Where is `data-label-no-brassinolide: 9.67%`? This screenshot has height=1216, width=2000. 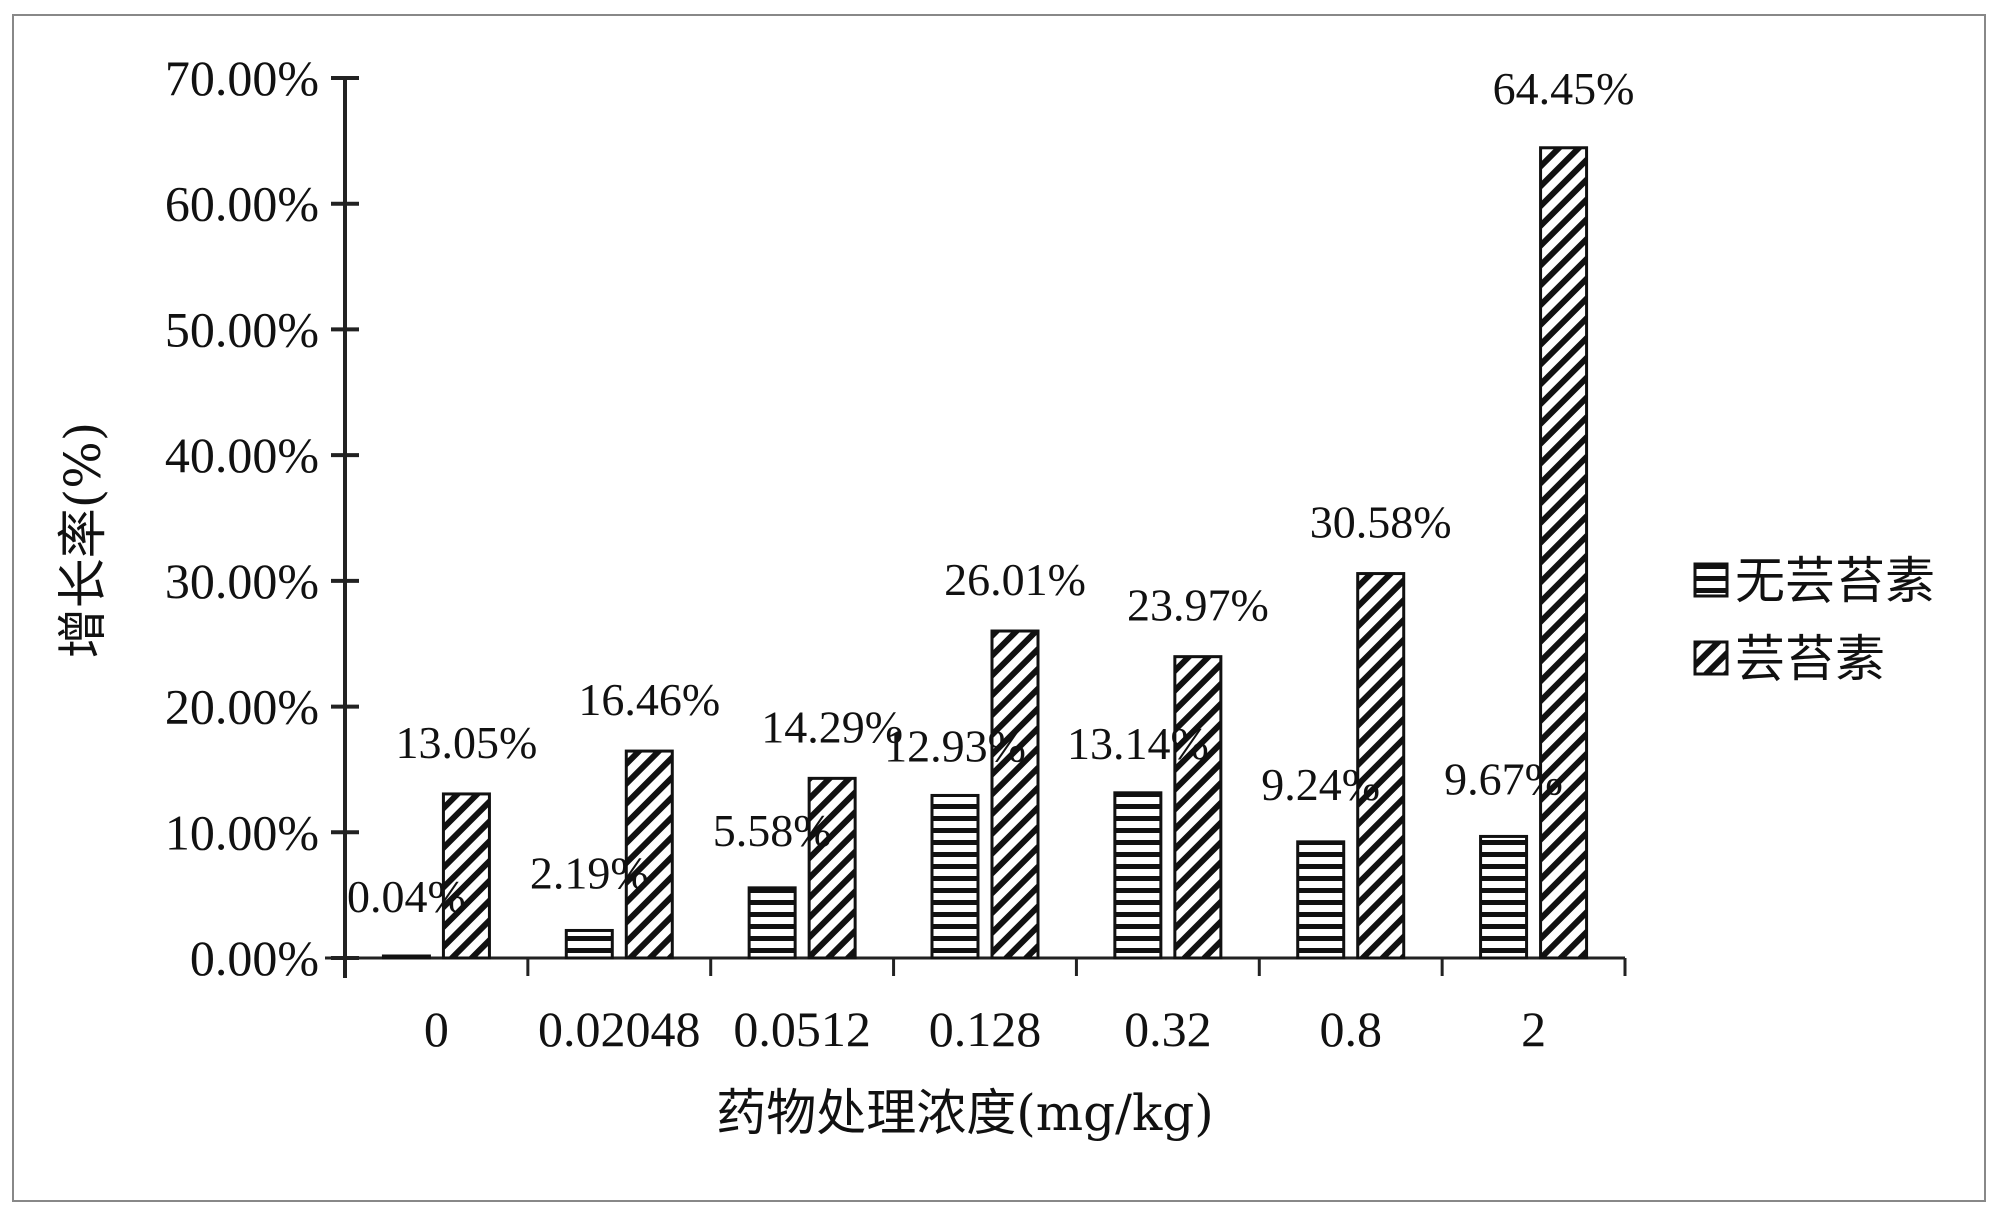 data-label-no-brassinolide: 9.67% is located at coordinates (1503, 778).